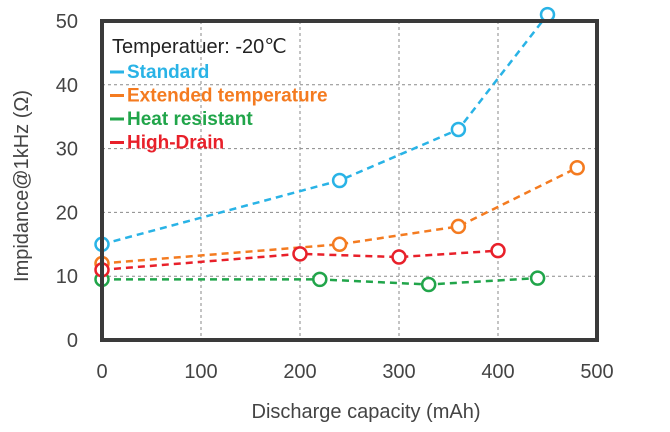 The width and height of the screenshot is (670, 432). Describe the element at coordinates (227, 96) in the screenshot. I see `legend-label-extended-temperature: Extended temperature` at that location.